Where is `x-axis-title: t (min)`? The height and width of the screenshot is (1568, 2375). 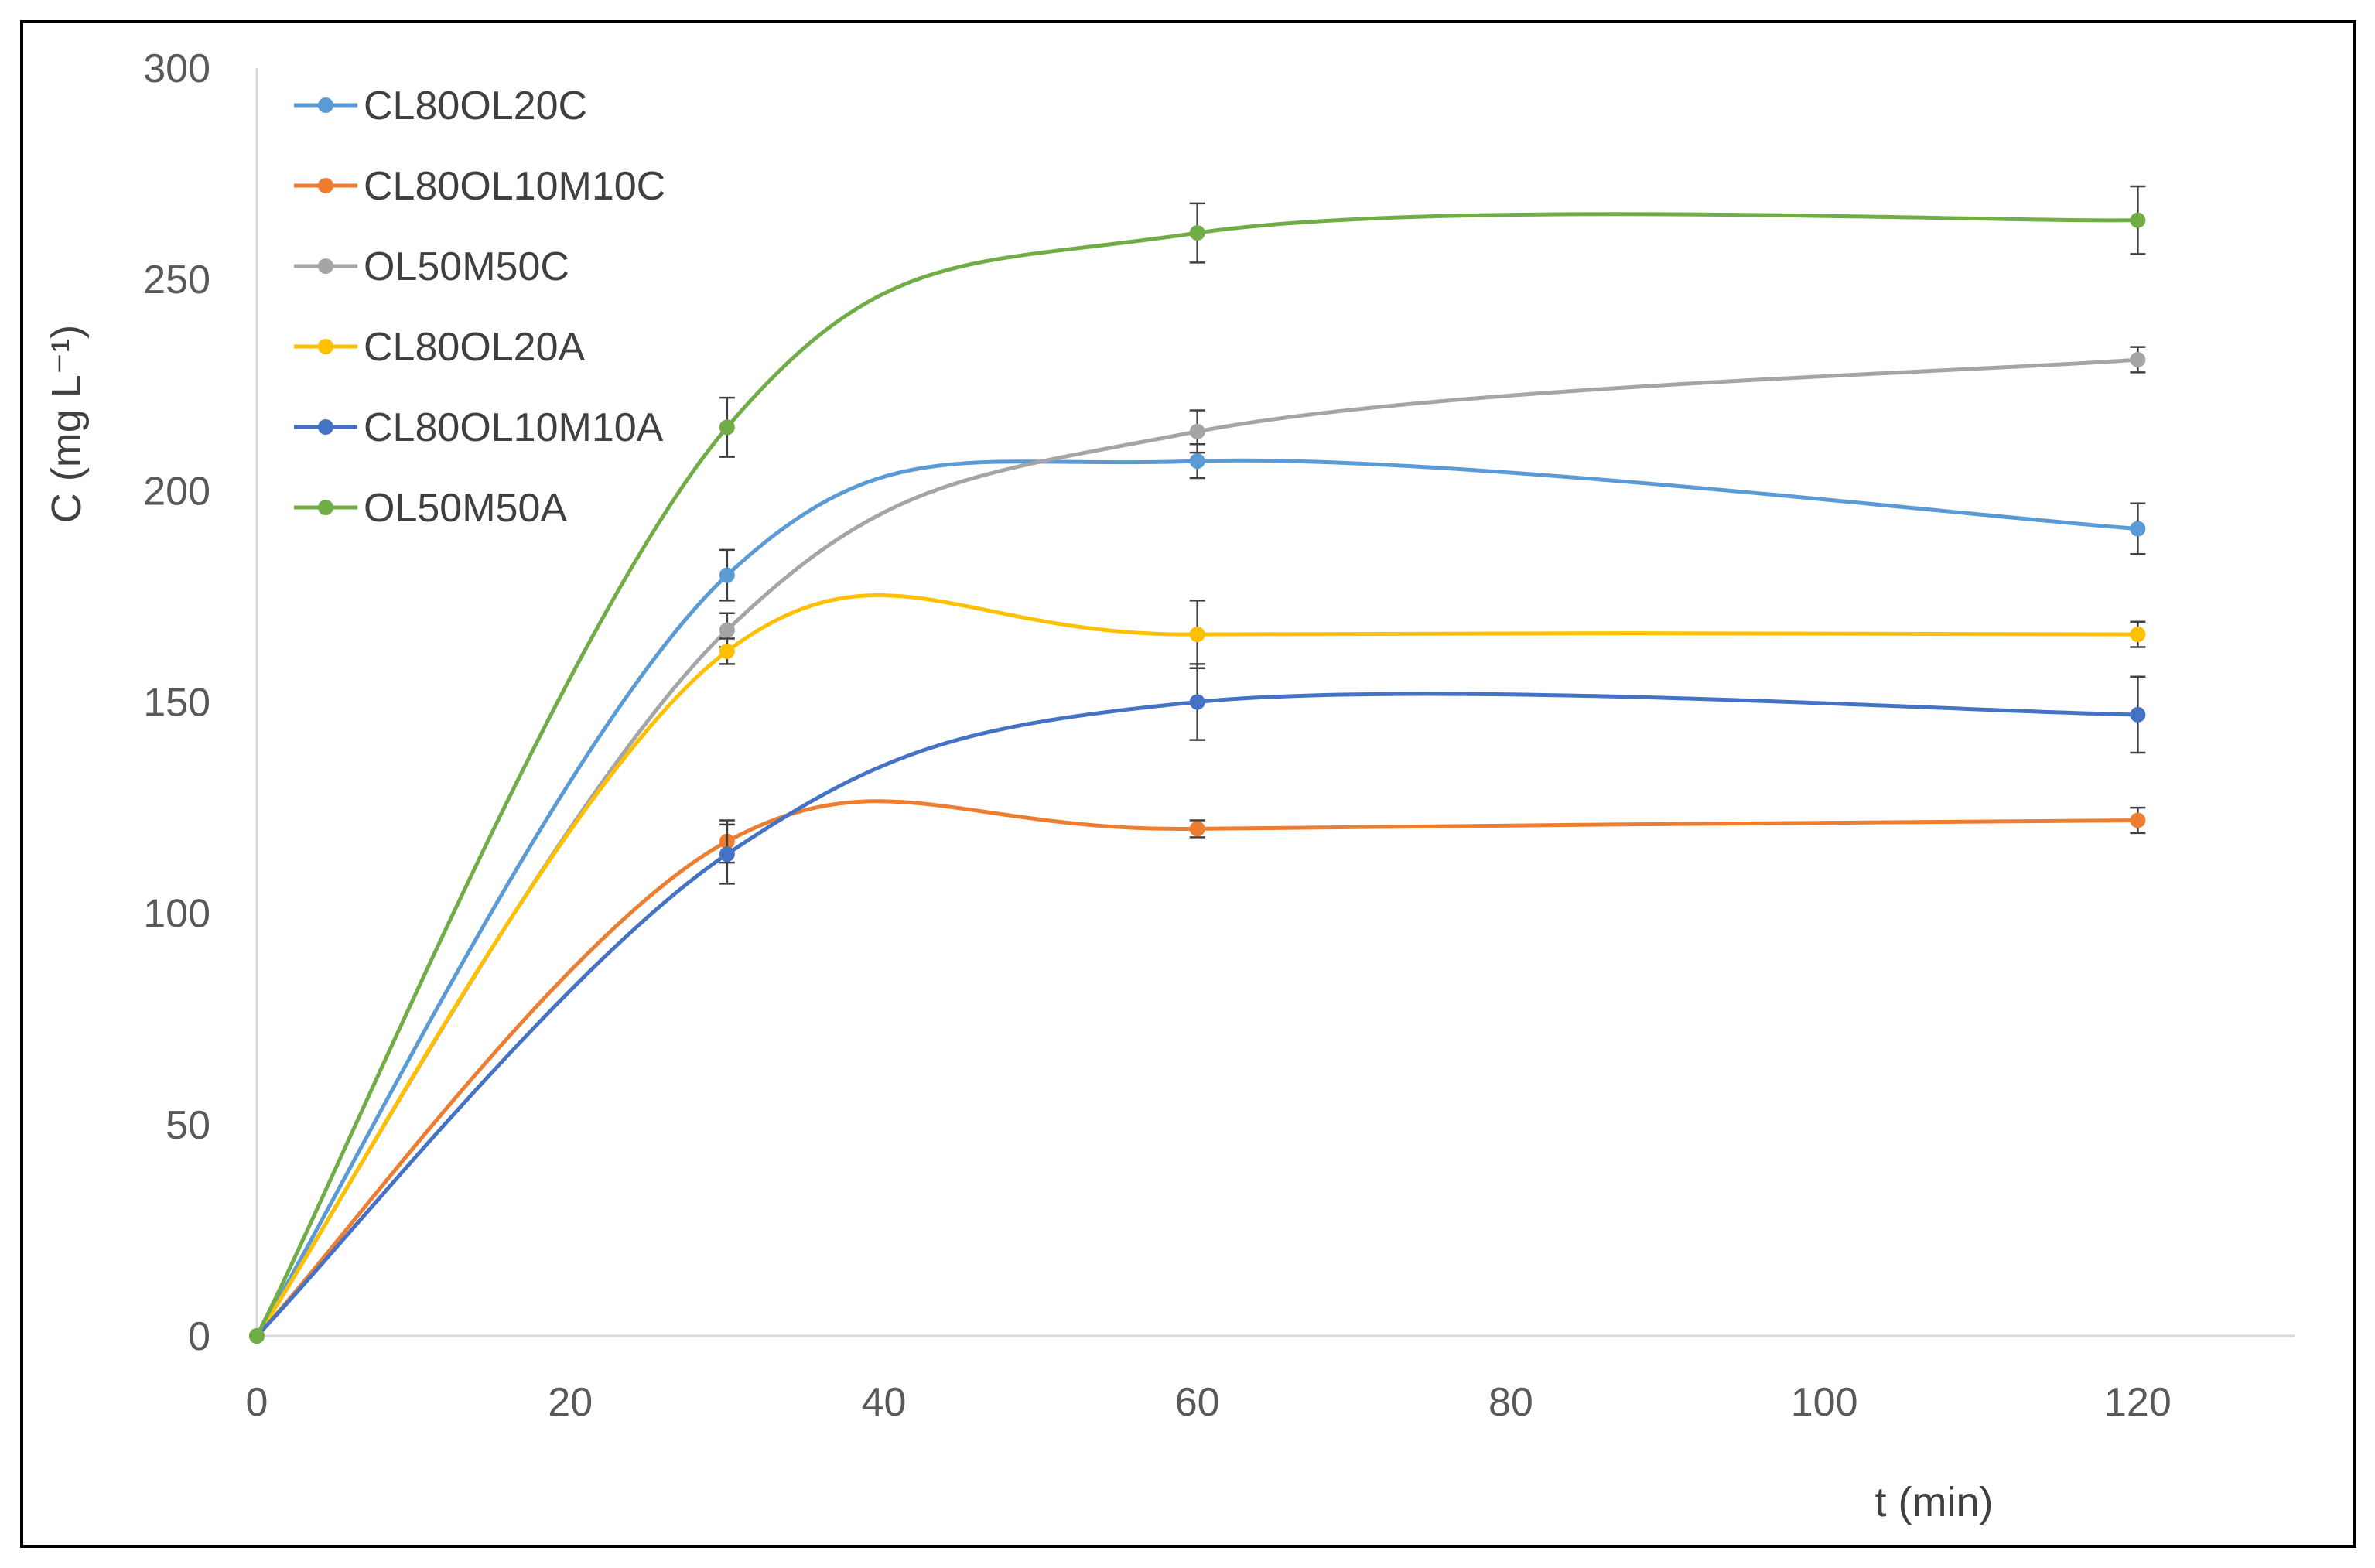 x-axis-title: t (min) is located at coordinates (1934, 1502).